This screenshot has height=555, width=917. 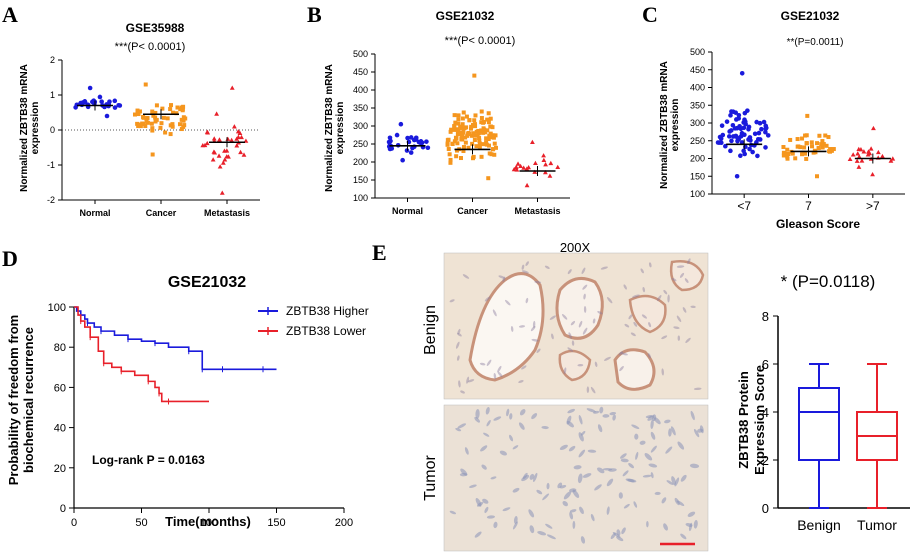 What do you see at coordinates (52, 60) in the screenshot?
I see `y-tick-label: 2` at bounding box center [52, 60].